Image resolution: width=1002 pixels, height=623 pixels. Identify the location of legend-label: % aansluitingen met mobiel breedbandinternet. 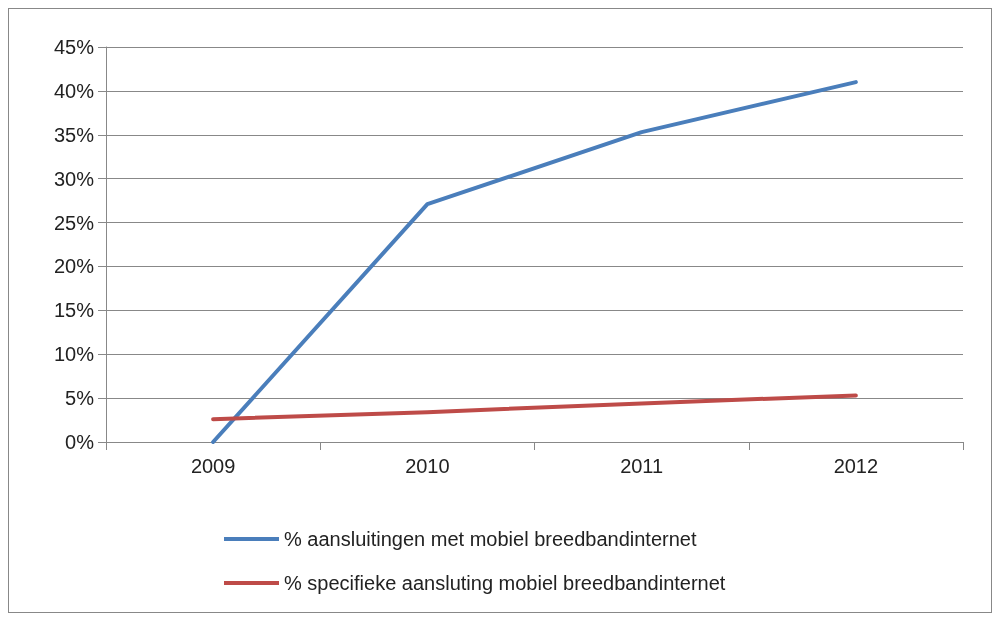
(490, 539).